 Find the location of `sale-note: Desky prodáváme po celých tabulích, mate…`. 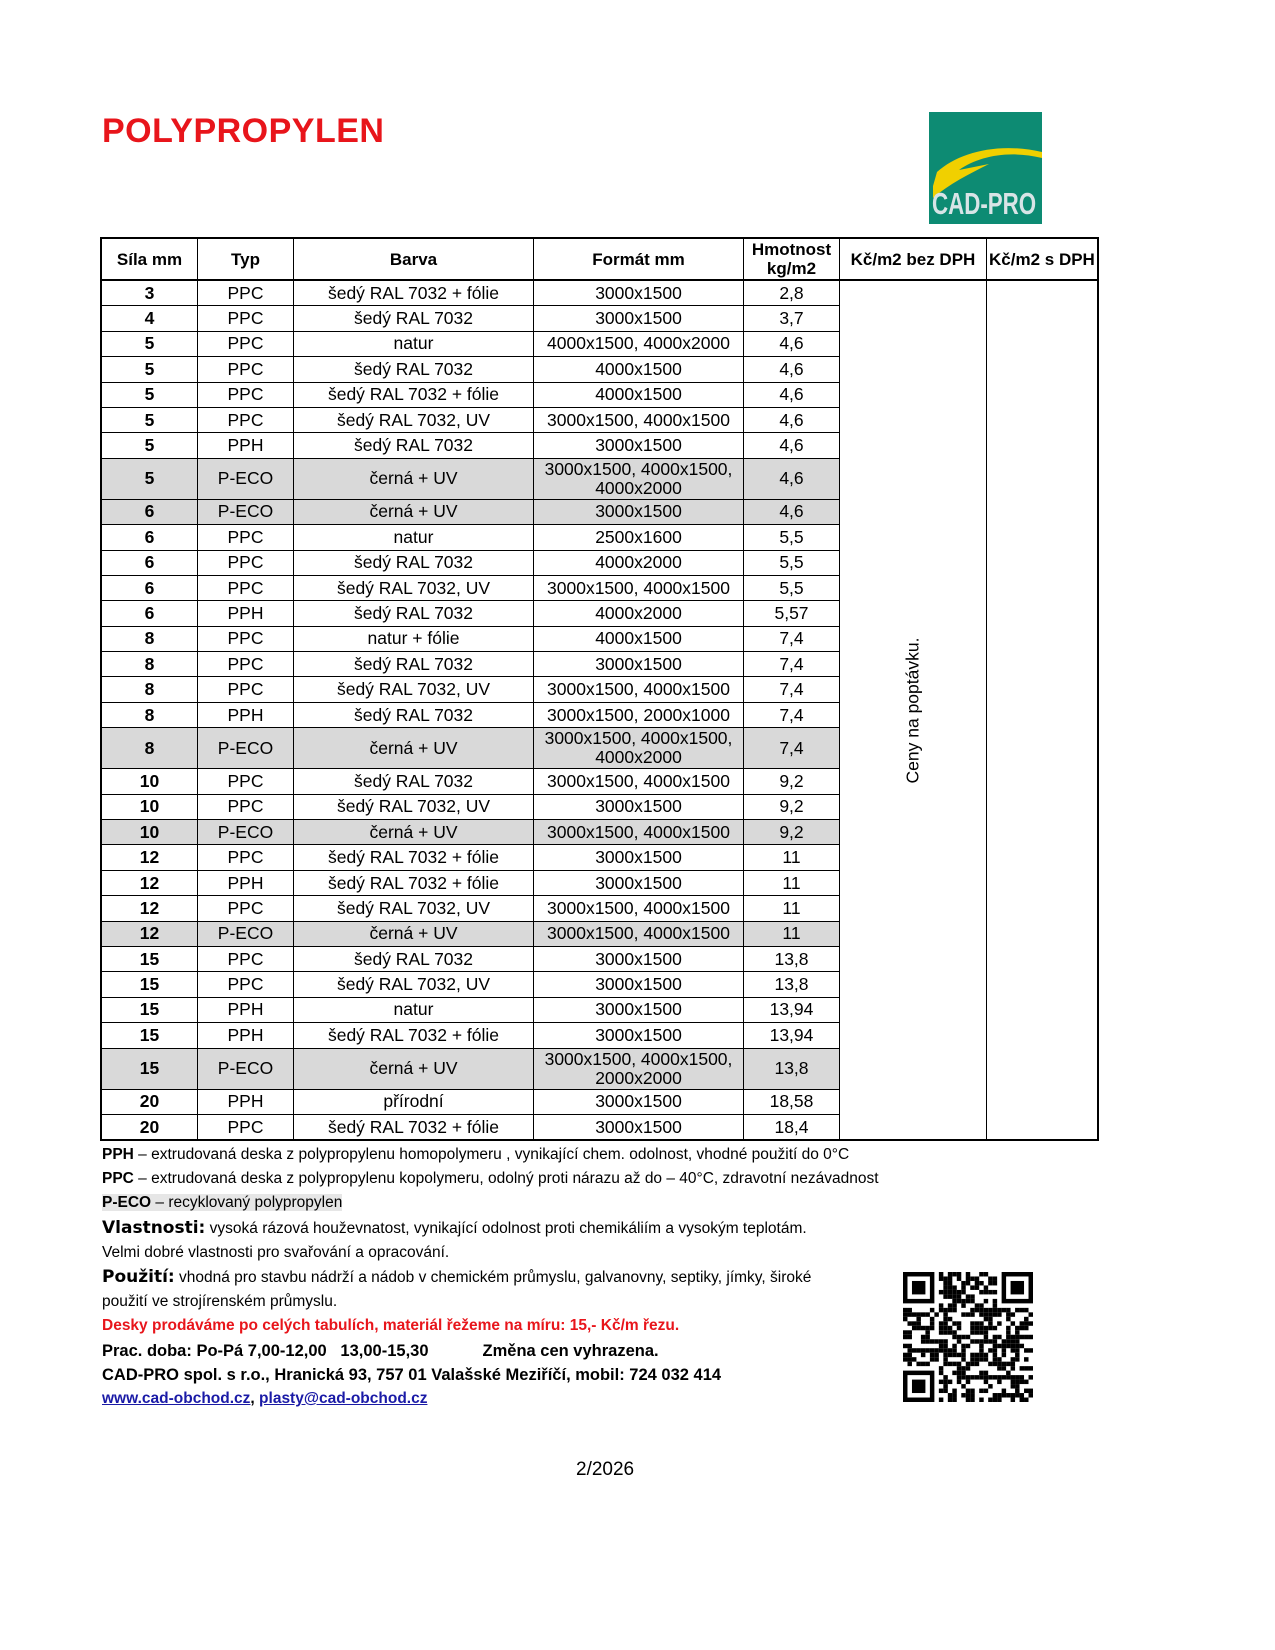

sale-note: Desky prodáváme po celých tabulích, mate… is located at coordinates (391, 1326).